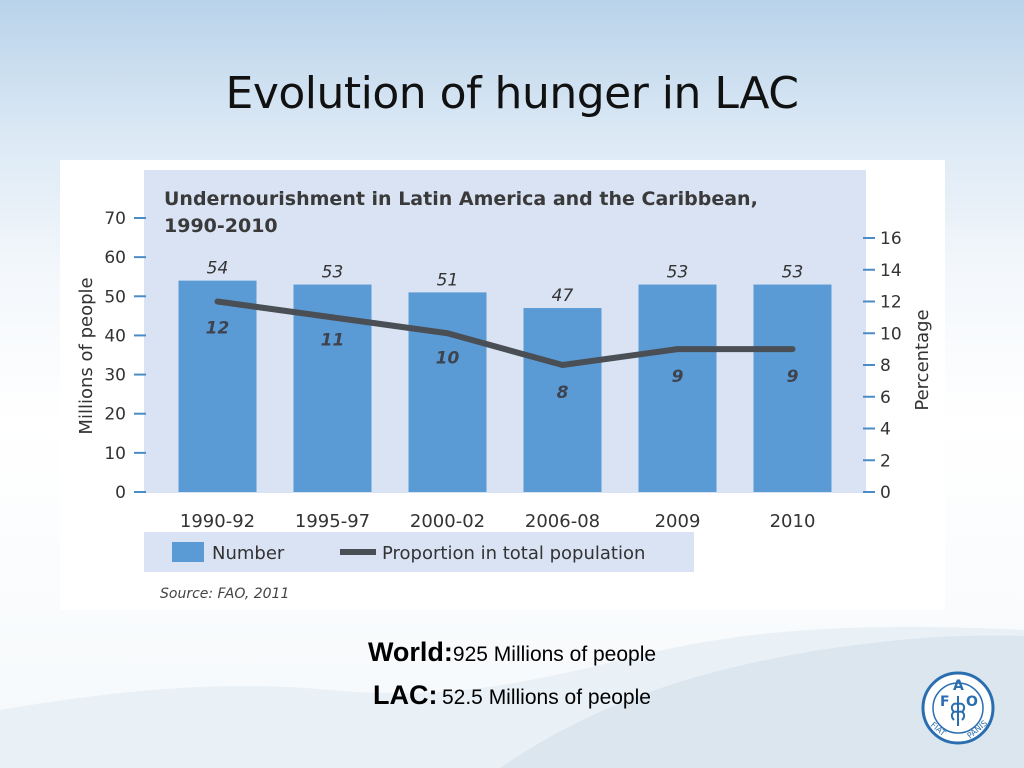 This screenshot has width=1024, height=768. What do you see at coordinates (885, 461) in the screenshot?
I see `y2-tick-label: 2` at bounding box center [885, 461].